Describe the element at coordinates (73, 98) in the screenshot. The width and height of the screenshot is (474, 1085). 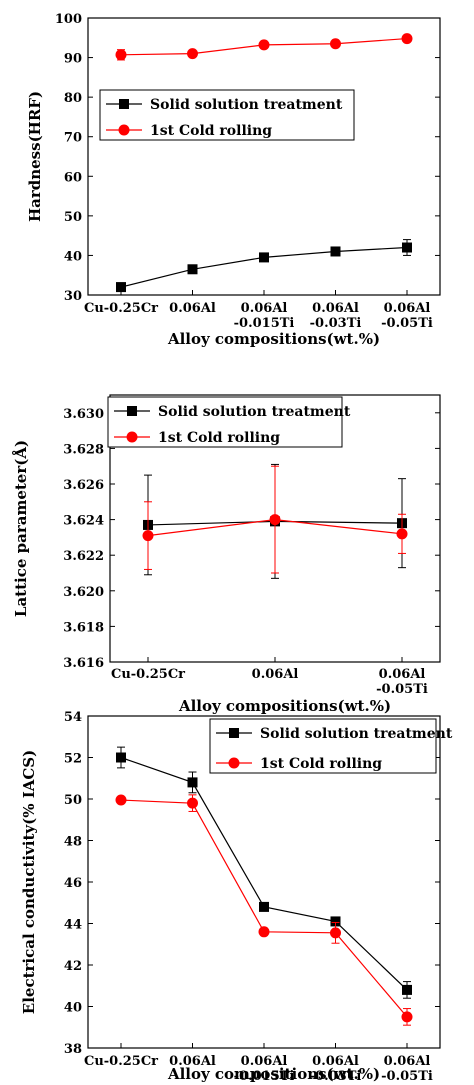
I see `y-tick-label: 80` at that location.